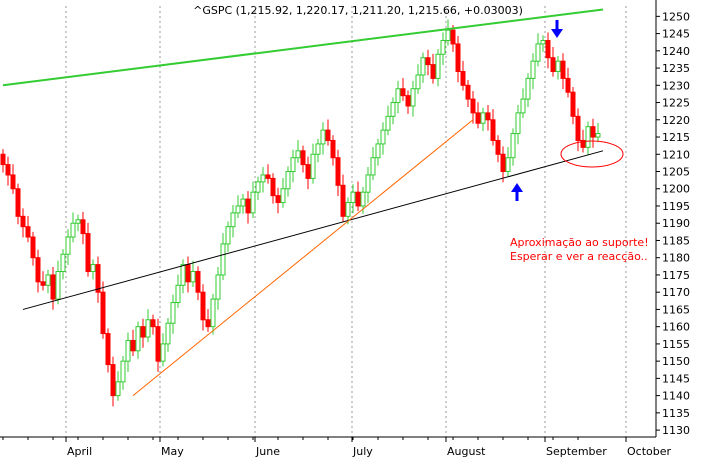  I want to click on x-tick-label: August, so click(466, 451).